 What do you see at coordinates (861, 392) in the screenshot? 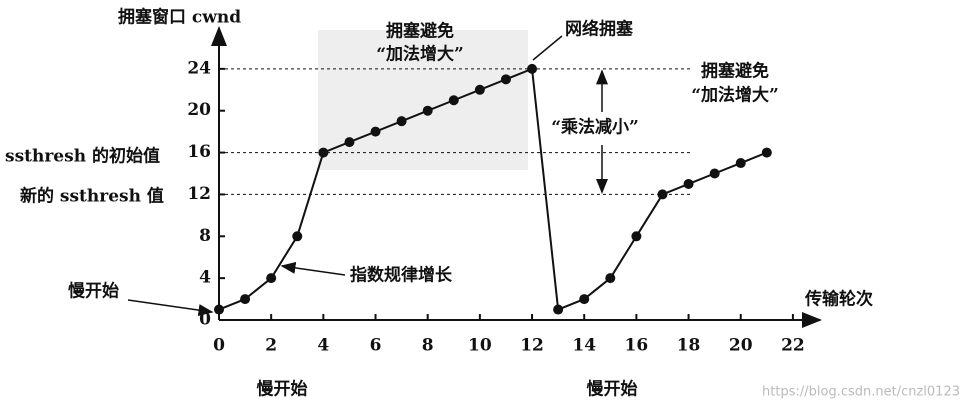
I see `watermark: https://blog.csdn.net/cnzl0123` at bounding box center [861, 392].